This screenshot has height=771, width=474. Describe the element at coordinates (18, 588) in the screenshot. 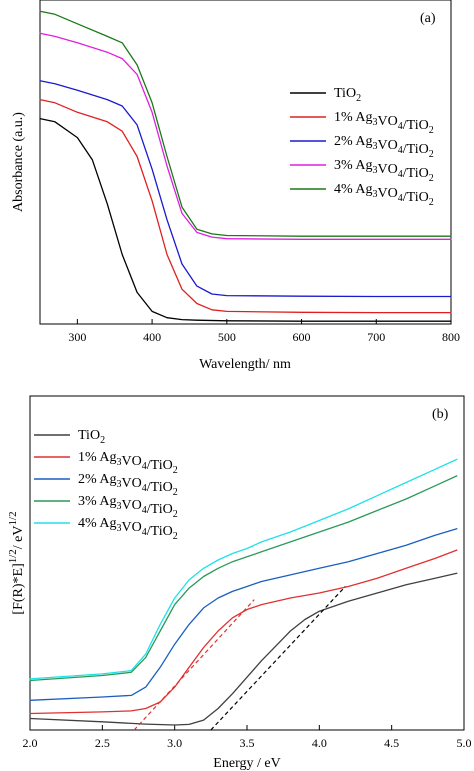

I see `panel-b-y-label-part-1: [F(R)*E]` at that location.